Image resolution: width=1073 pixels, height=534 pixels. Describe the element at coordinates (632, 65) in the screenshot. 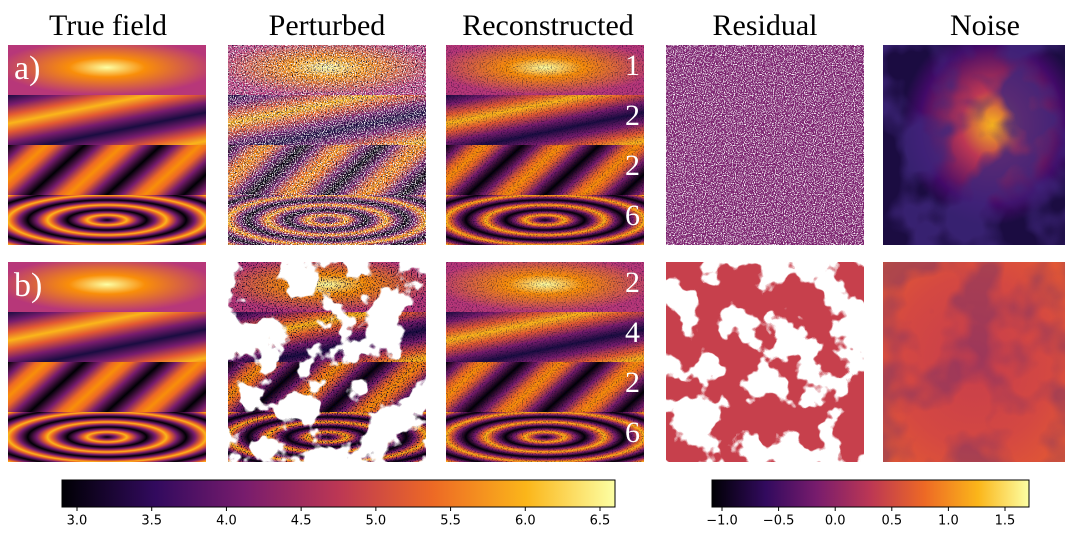

I see `strip-number: 1` at that location.